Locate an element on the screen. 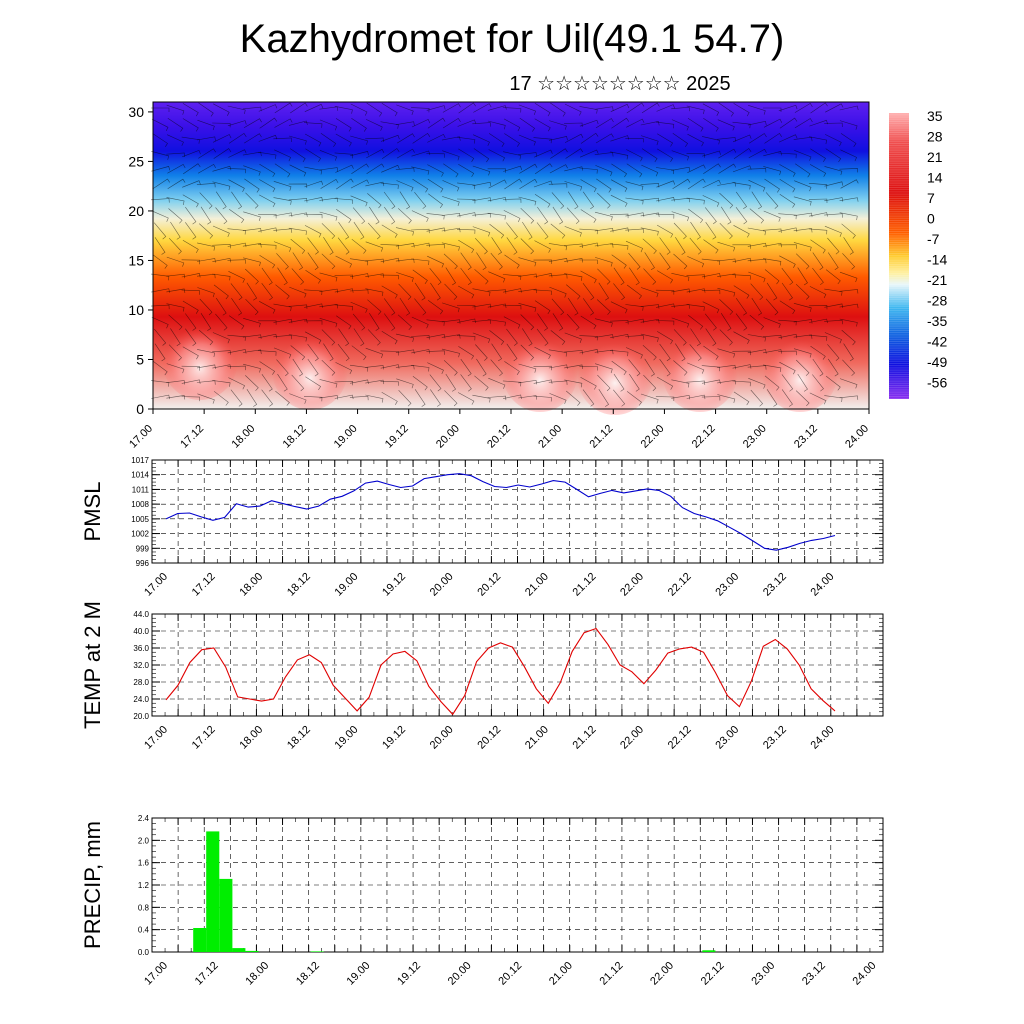  x-tick-label: 18.00 is located at coordinates (257, 974).